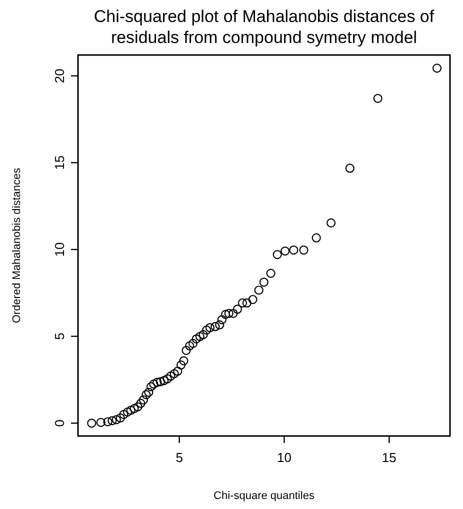 This screenshot has width=463, height=509. I want to click on x-tick-label: 15, so click(389, 457).